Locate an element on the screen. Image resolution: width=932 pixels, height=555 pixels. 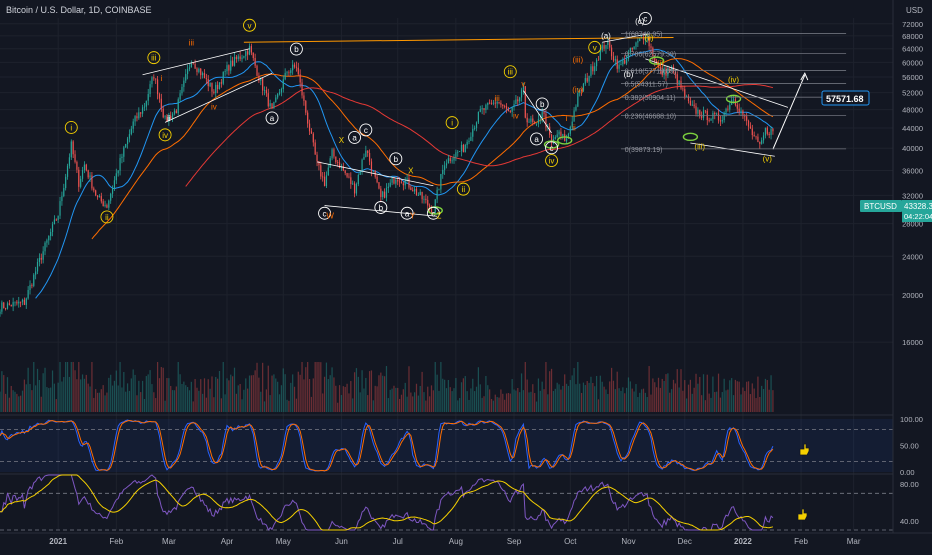
wave-label: a is located at coordinates (536, 139).